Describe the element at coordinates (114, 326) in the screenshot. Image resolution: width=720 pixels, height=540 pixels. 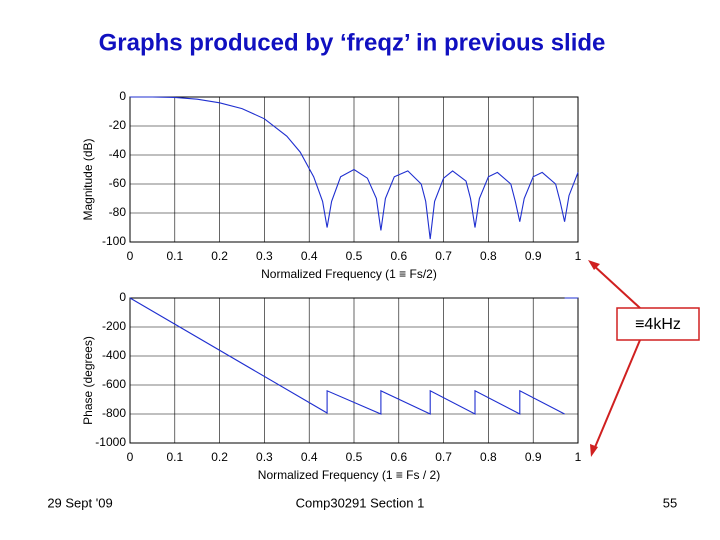
I see `y-tick-label: -200` at that location.